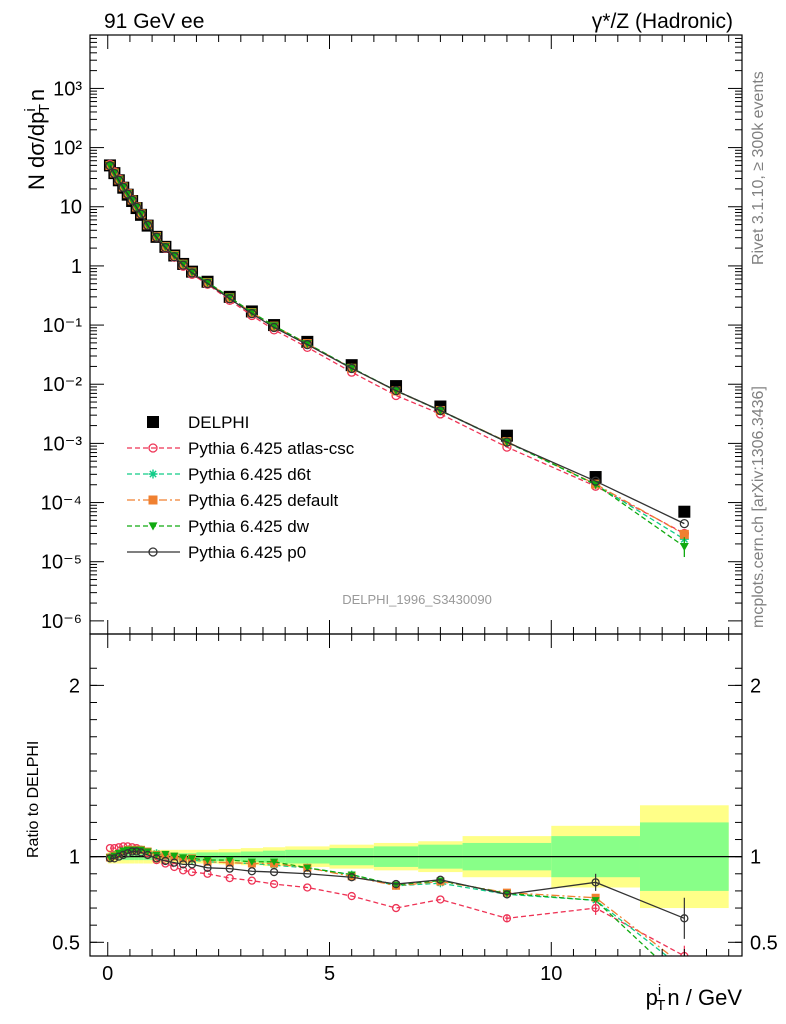 The width and height of the screenshot is (786, 1024). Describe the element at coordinates (76, 267) in the screenshot. I see `ytick-label: 1` at that location.